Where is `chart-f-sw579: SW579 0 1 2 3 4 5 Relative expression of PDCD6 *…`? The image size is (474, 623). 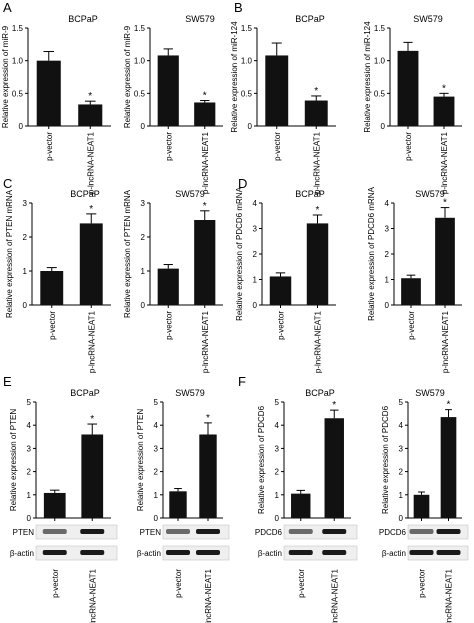
chart-f-sw579: SW579 0 1 2 3 4 5 Relative expression of PDCD6 *… is located at coordinates (424, 505).